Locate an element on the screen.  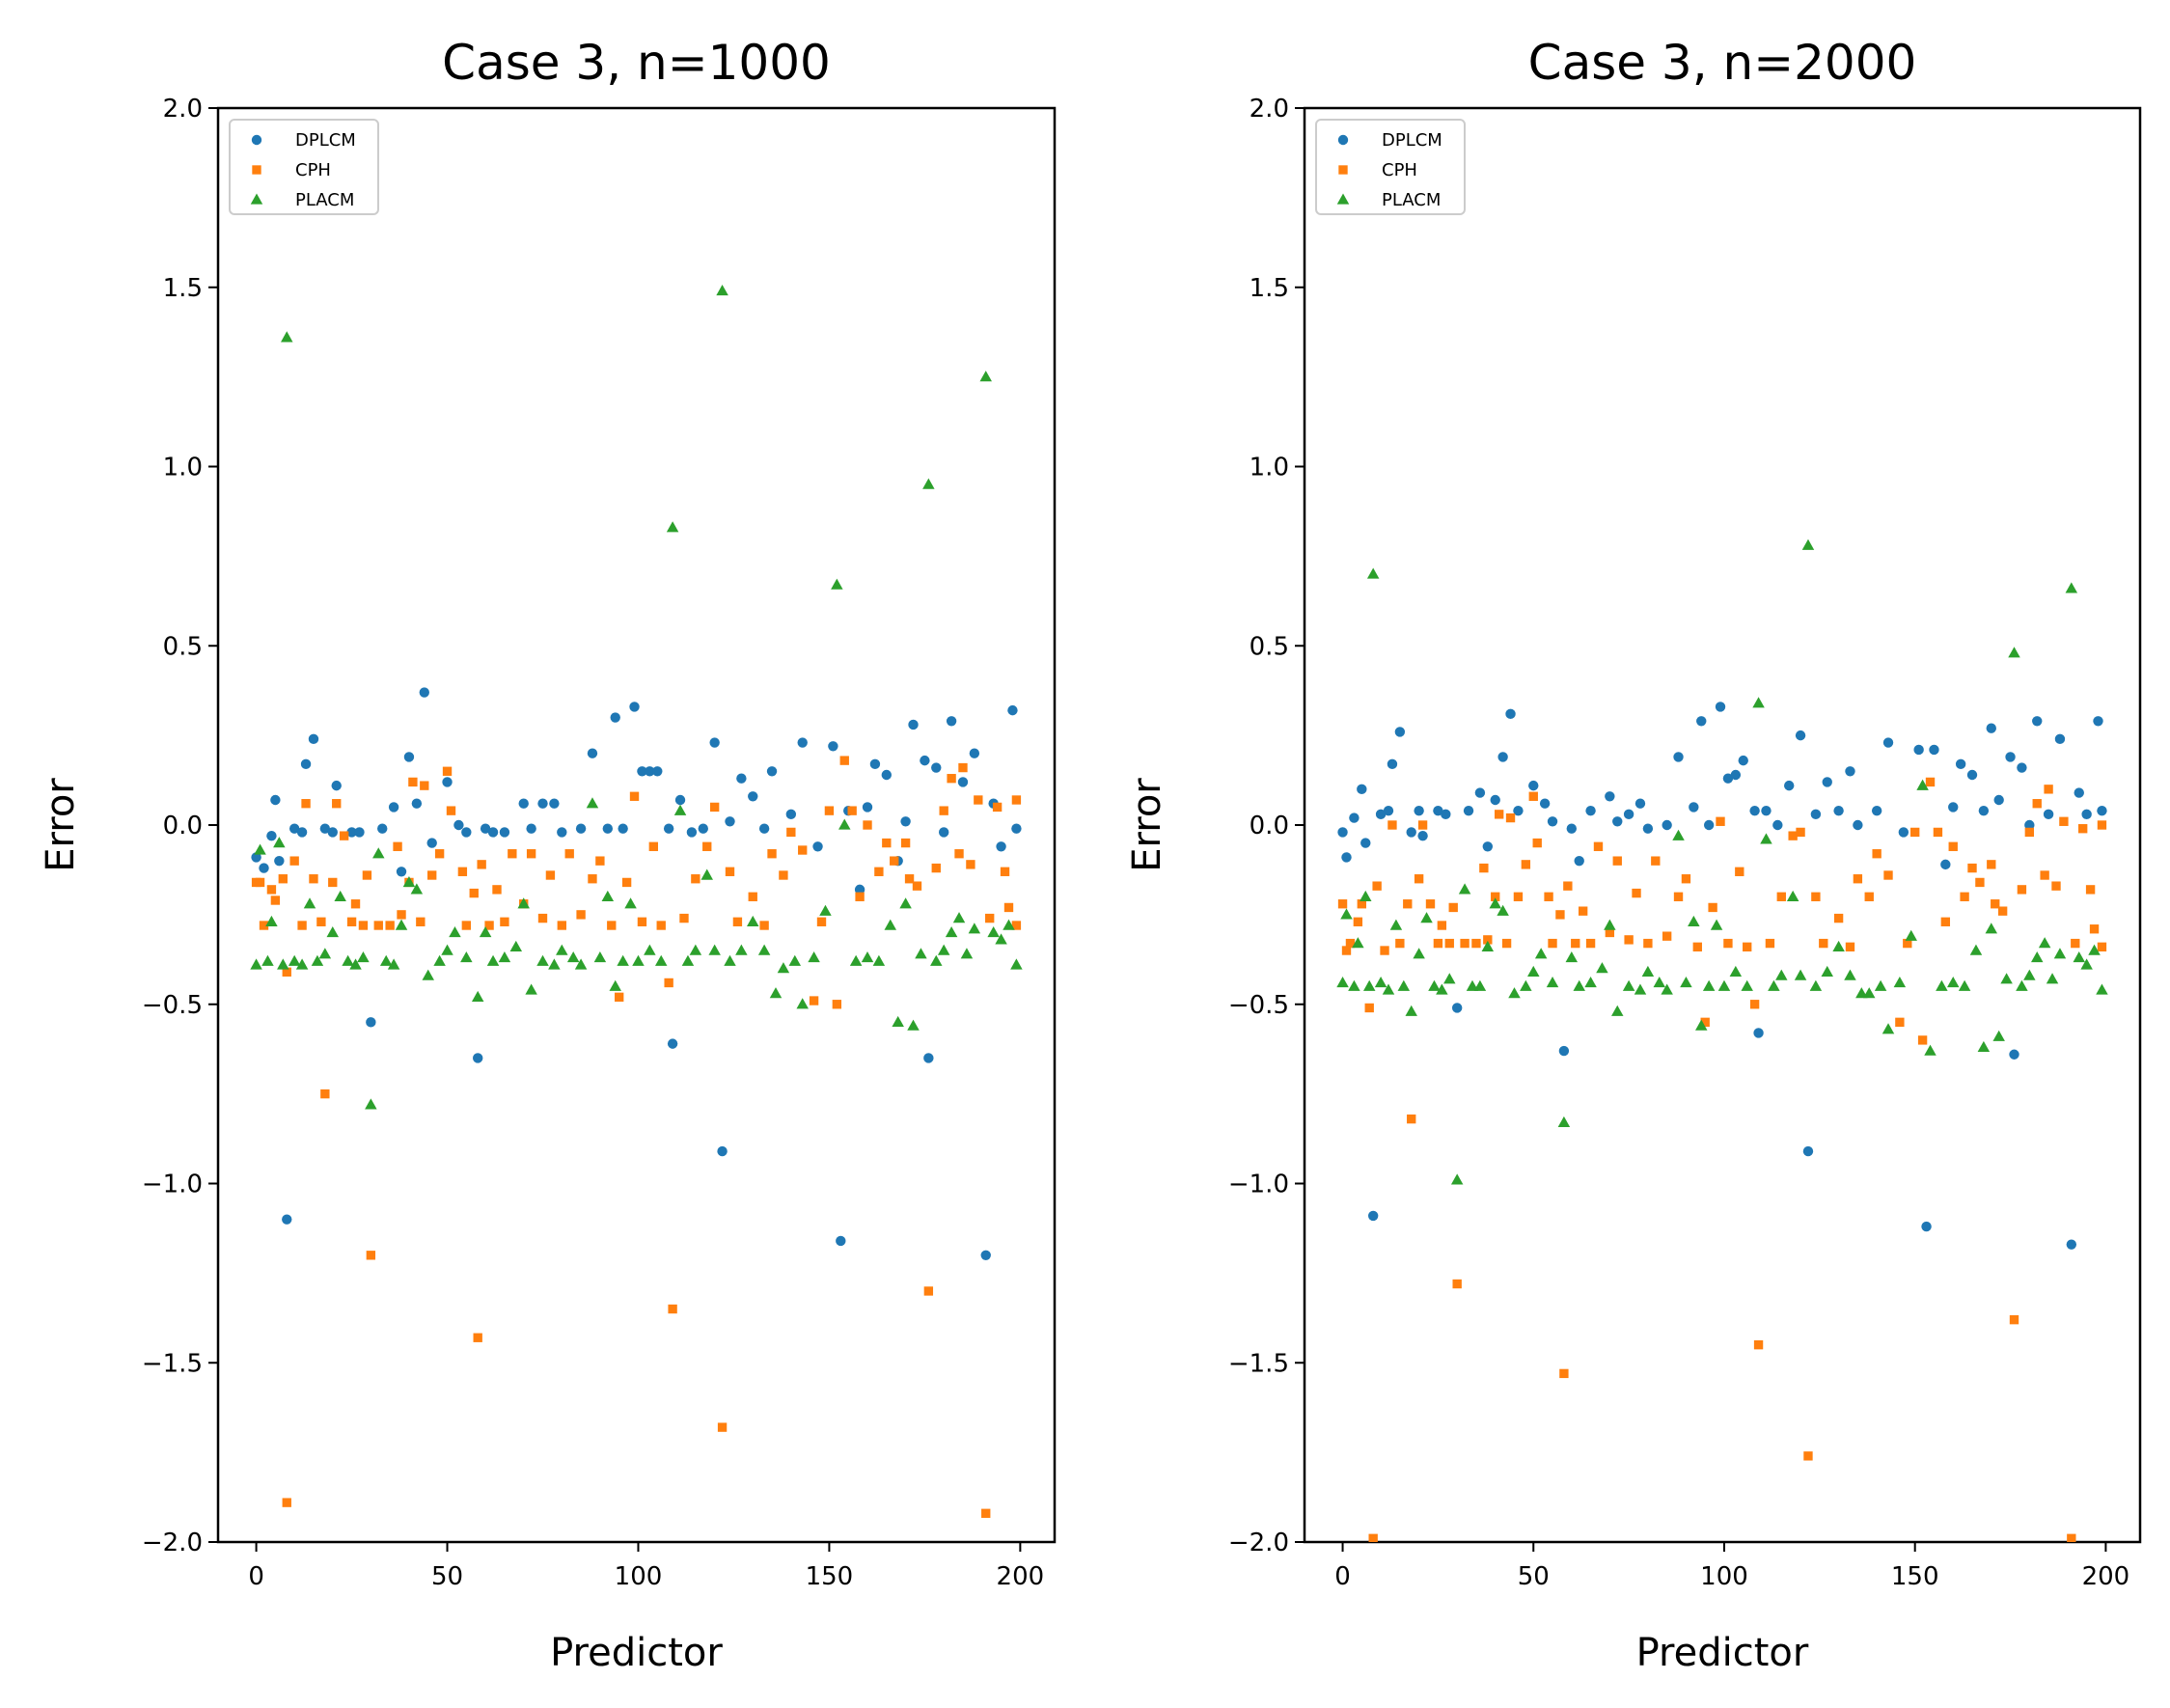
y-tick-label: −1.0 is located at coordinates (1258, 1185).